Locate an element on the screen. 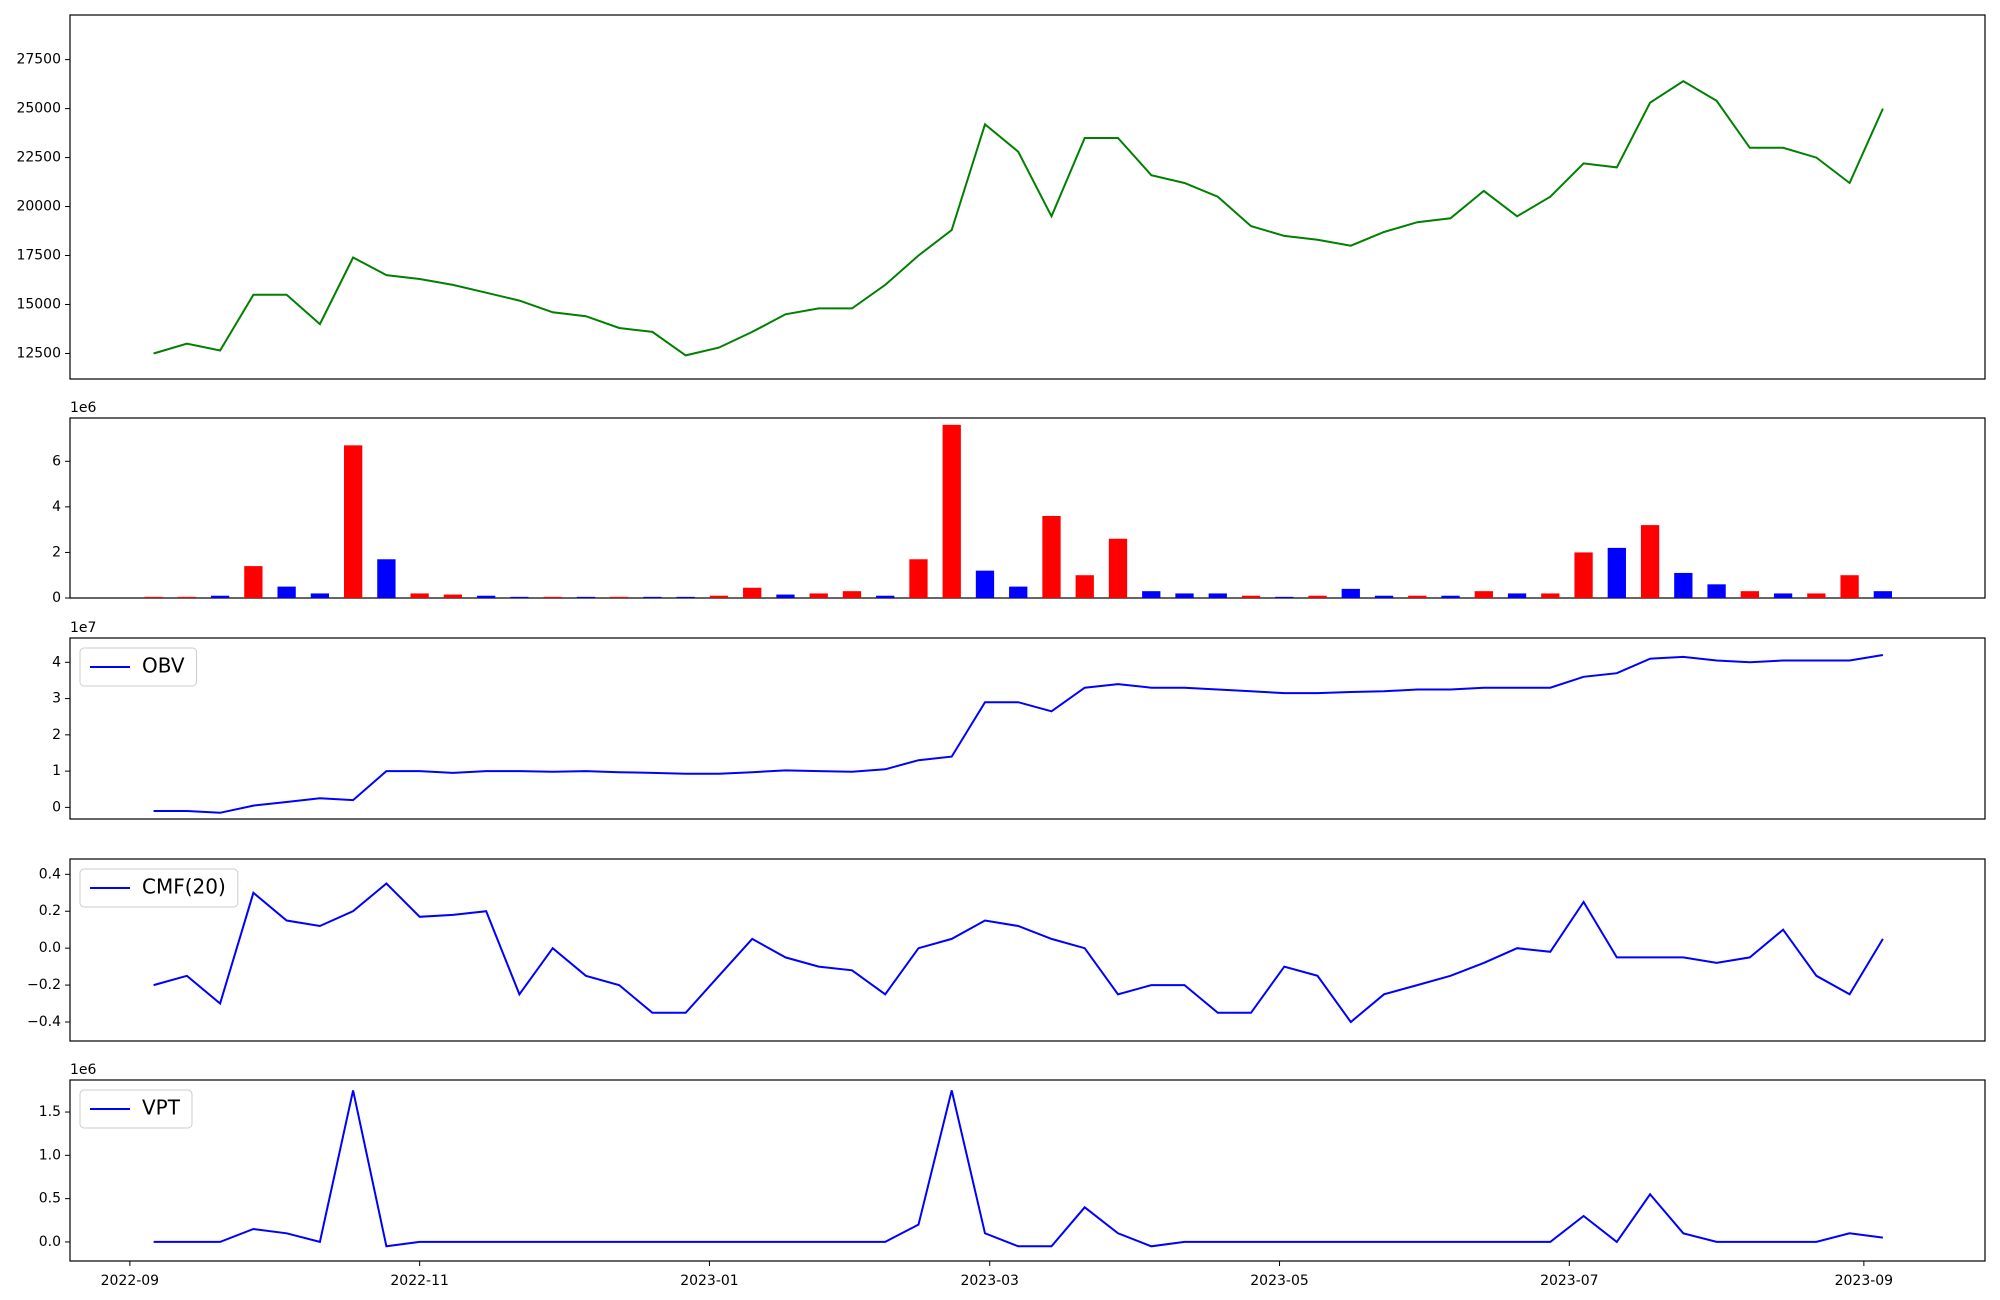  y-tick-label: 0.5 is located at coordinates (50, 1199).